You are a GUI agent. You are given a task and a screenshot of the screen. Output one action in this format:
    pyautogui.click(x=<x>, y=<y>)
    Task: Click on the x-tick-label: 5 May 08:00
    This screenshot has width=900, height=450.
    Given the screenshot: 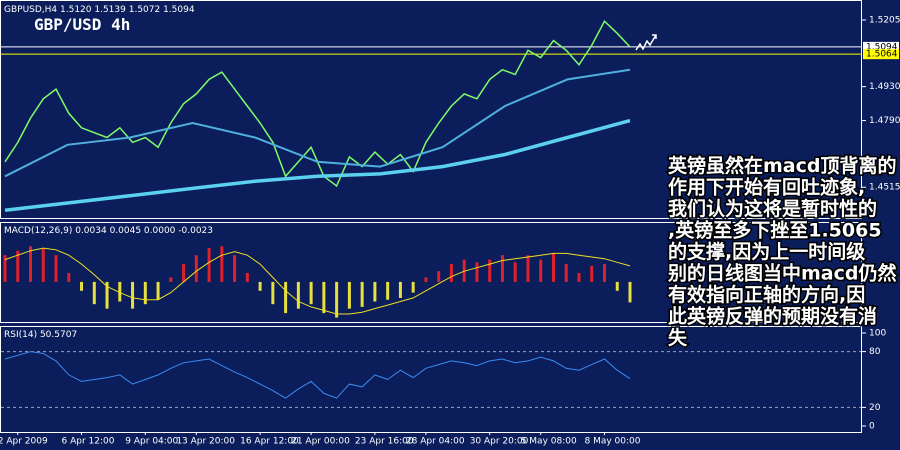 What is the action you would take?
    pyautogui.click(x=549, y=442)
    